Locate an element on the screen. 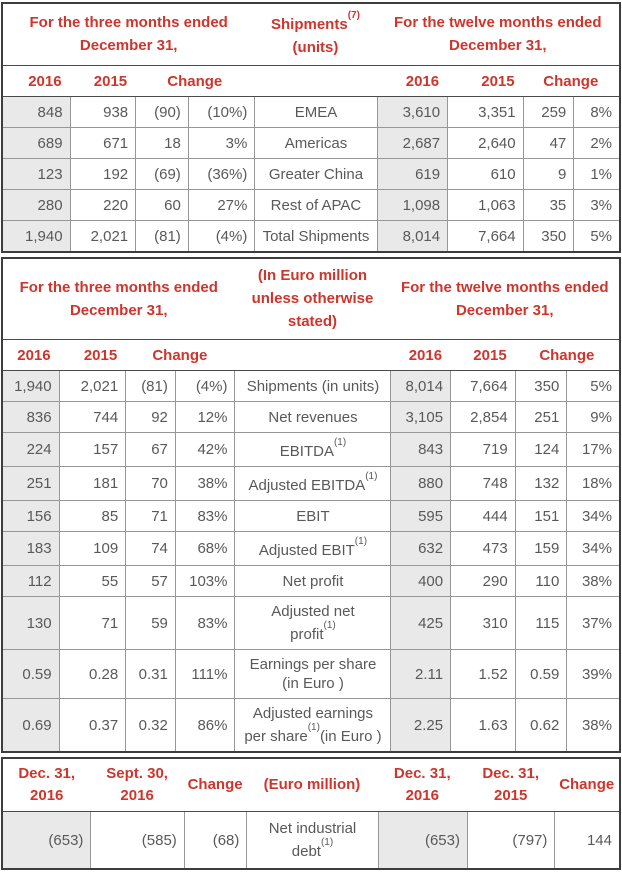 The height and width of the screenshot is (872, 622). value-cell: 74 is located at coordinates (150, 548).